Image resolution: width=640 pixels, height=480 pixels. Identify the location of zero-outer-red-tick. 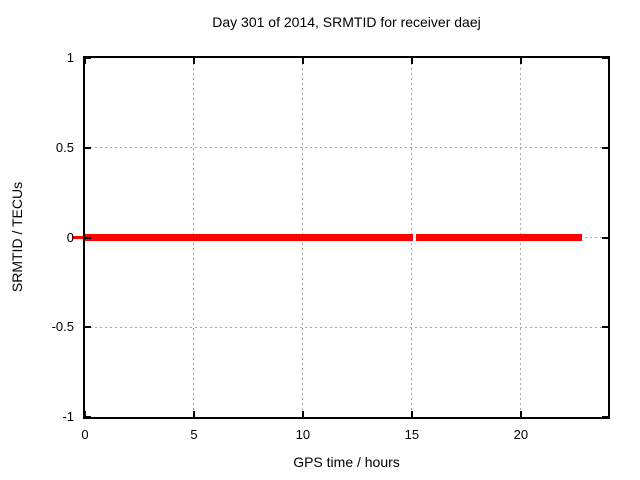
(77, 237).